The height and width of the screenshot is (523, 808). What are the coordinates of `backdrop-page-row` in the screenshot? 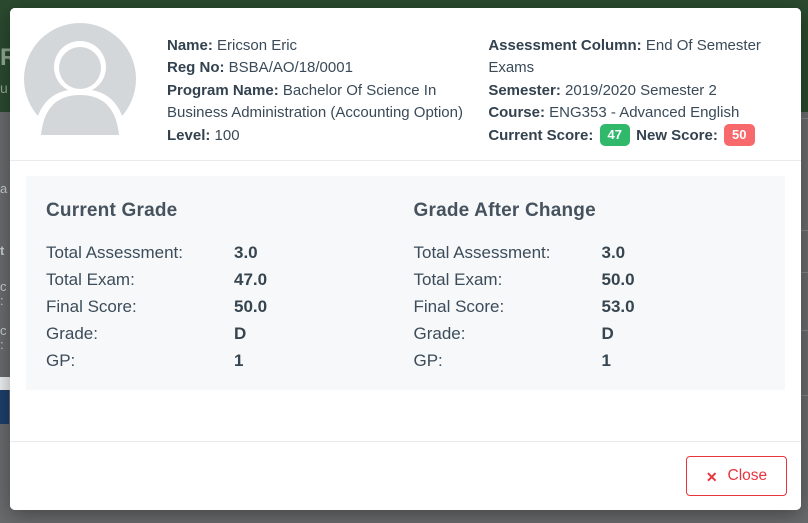 It's located at (5, 383).